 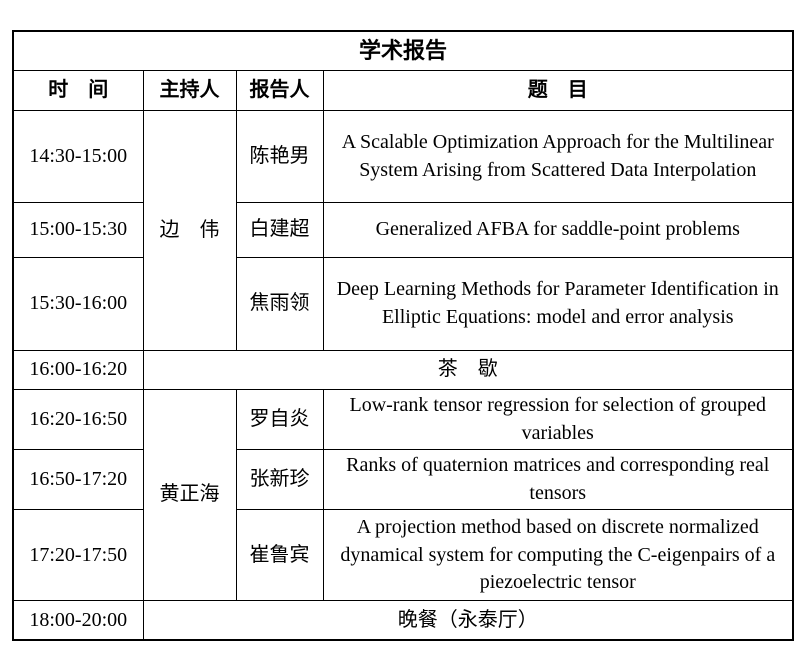 I want to click on header-topic: 题 目, so click(x=558, y=90).